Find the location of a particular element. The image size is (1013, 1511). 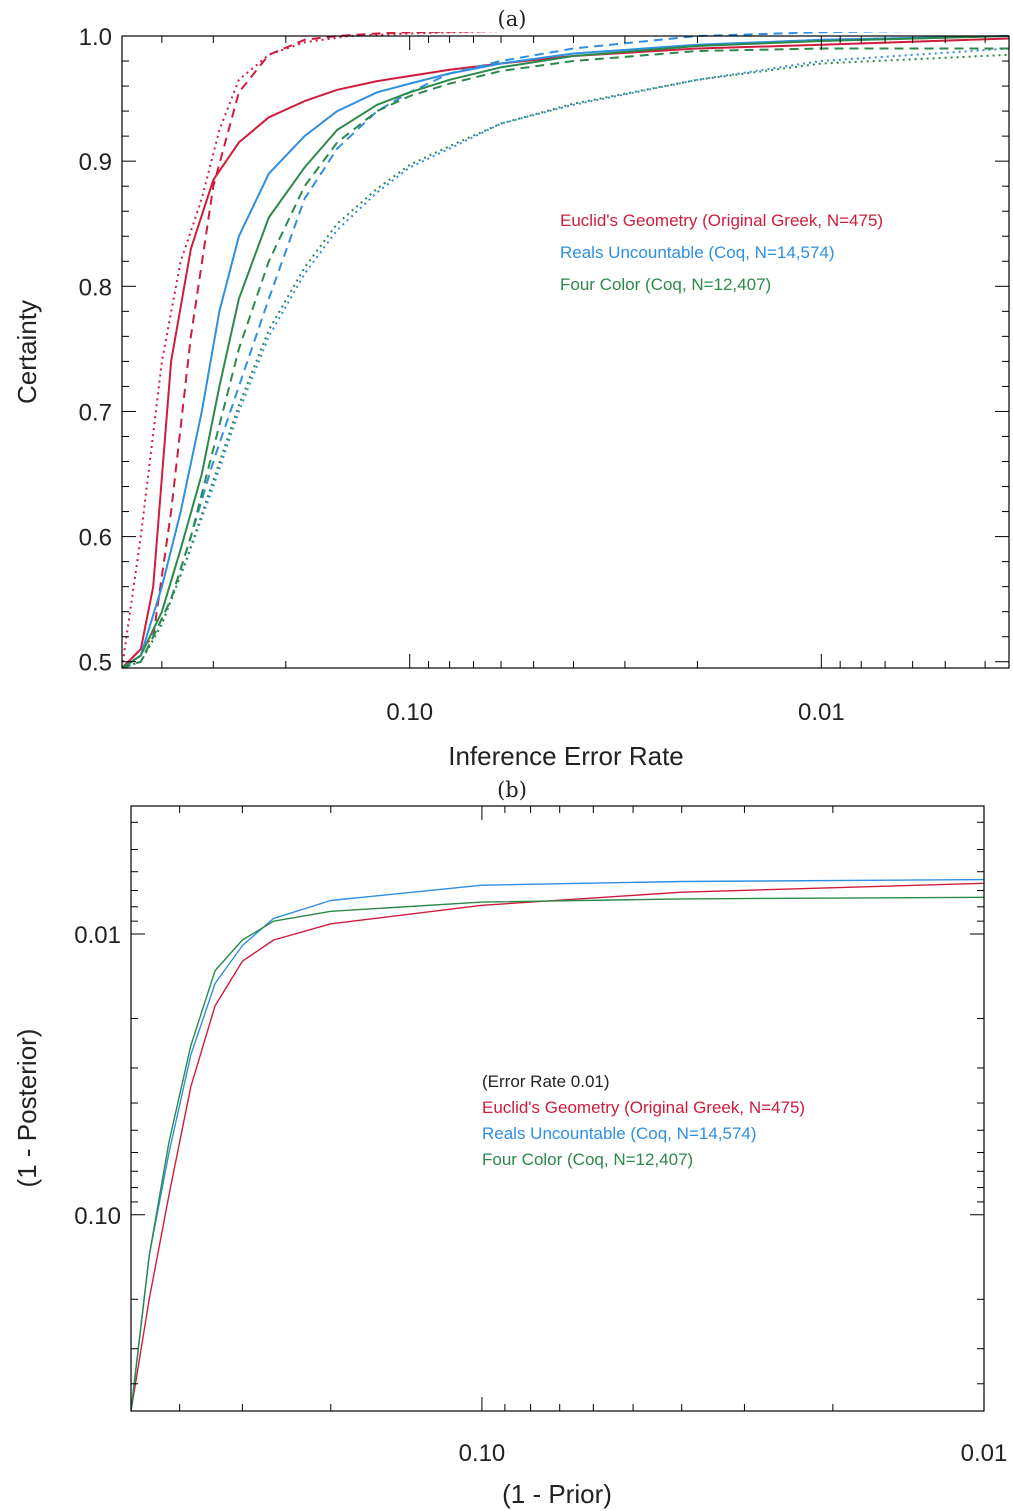

panel-a-x-tick-label: 0.01 is located at coordinates (821, 712).